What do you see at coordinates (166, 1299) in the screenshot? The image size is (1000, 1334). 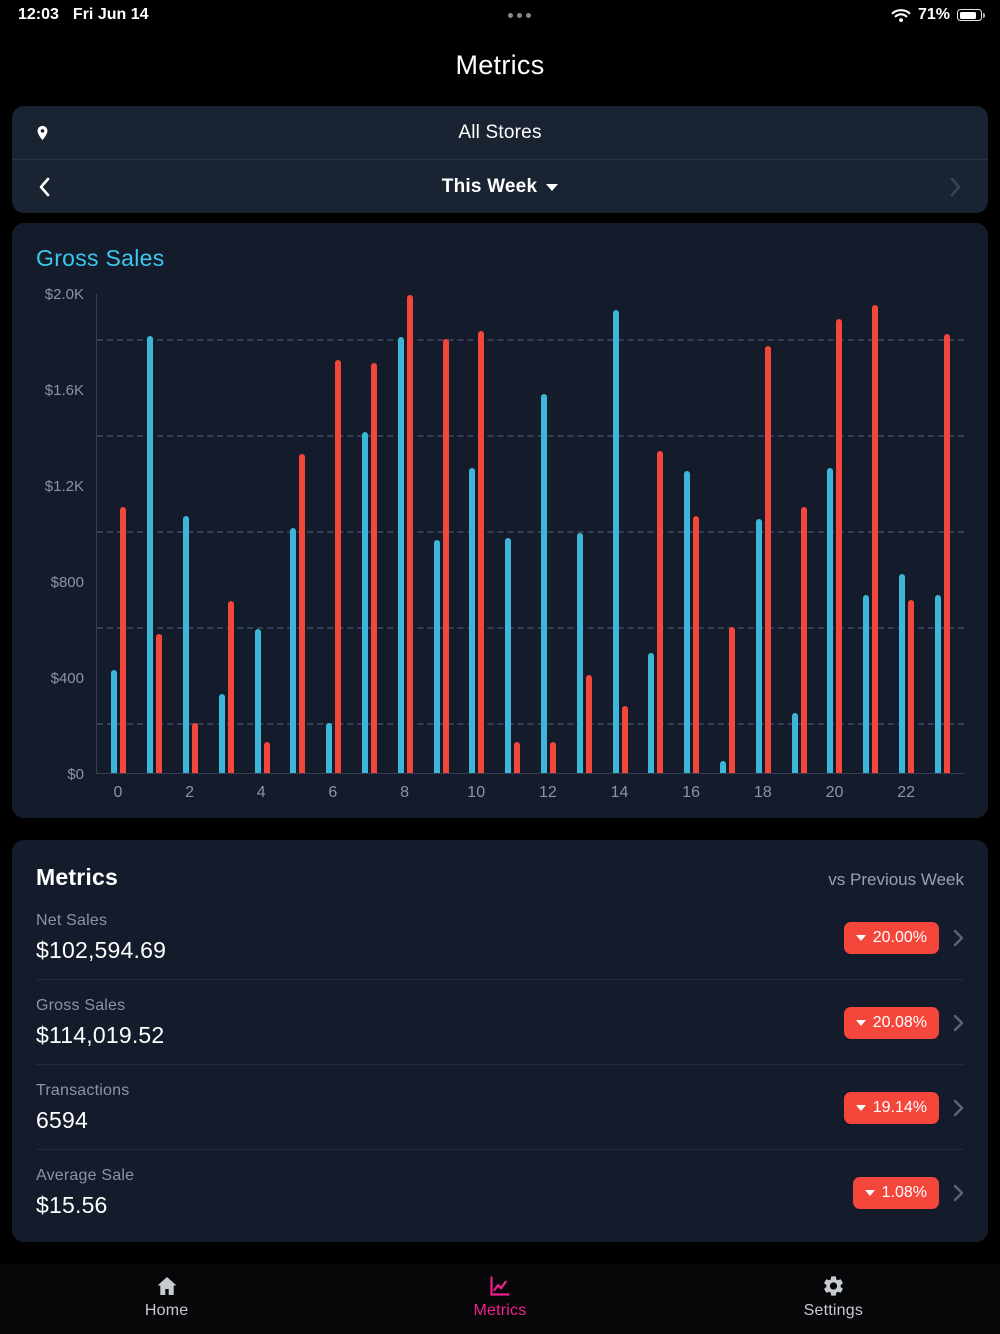 I see `tab-home: Home` at bounding box center [166, 1299].